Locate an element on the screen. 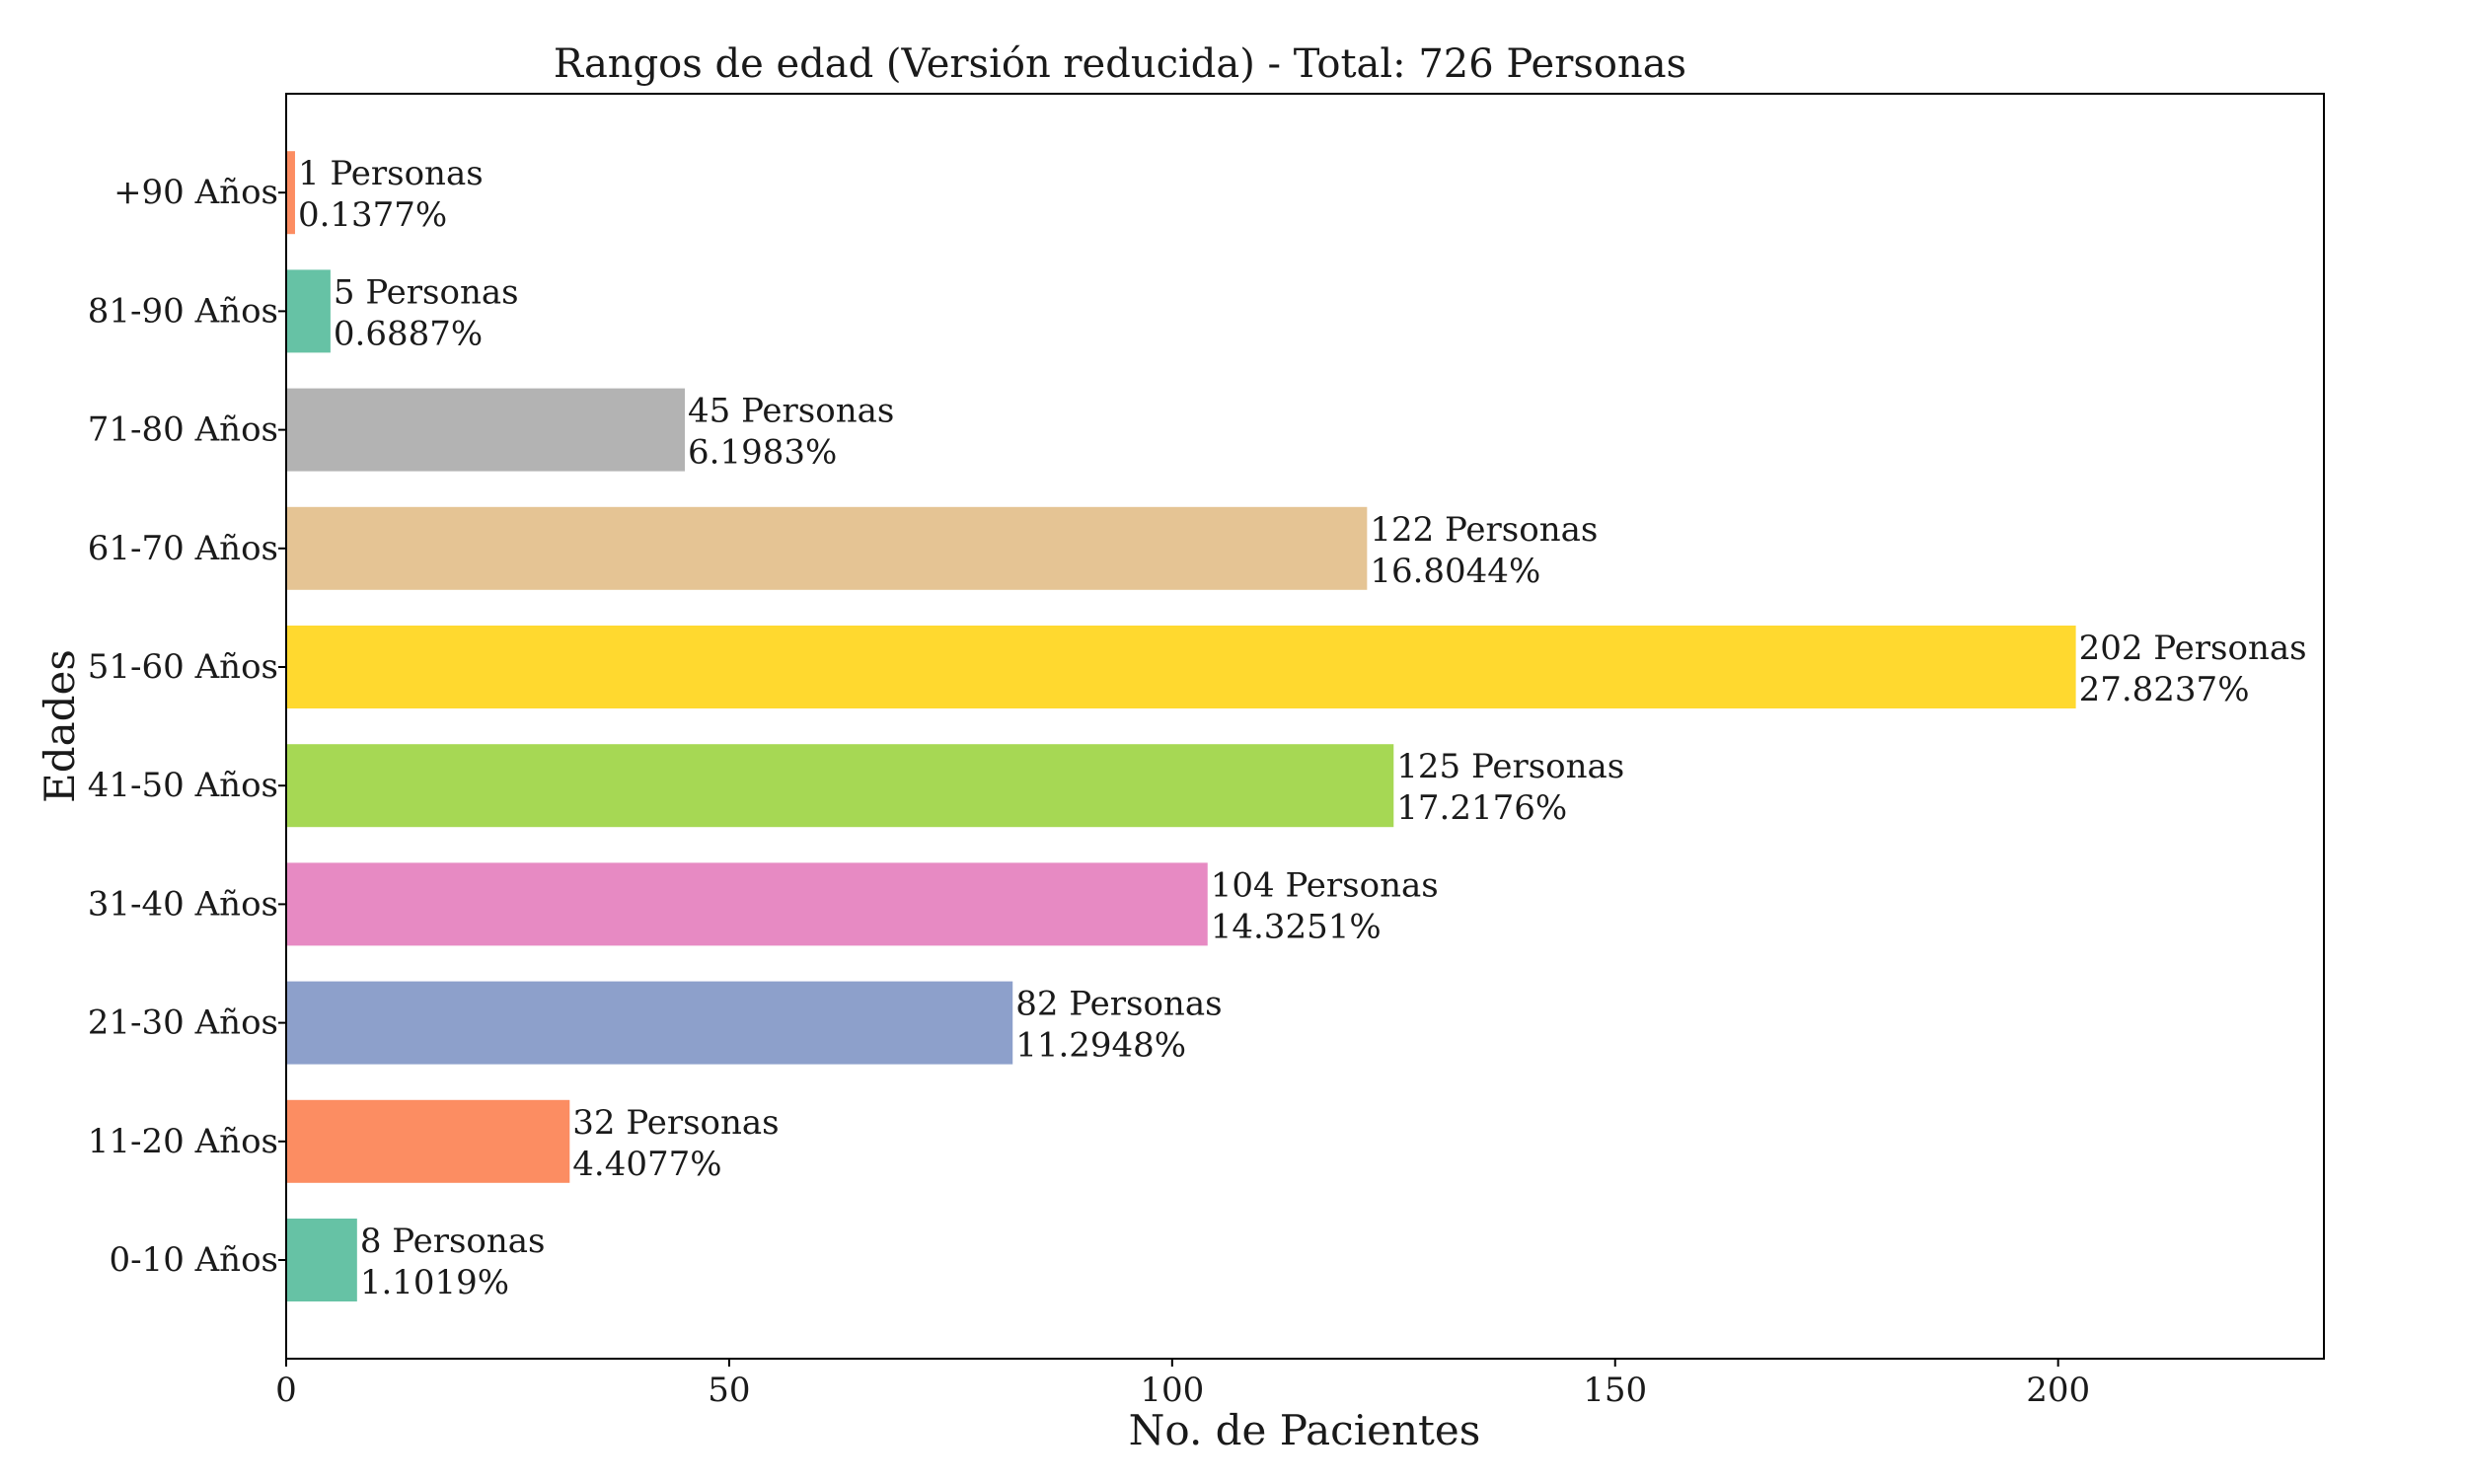  bar-percent-label: 27.8237% is located at coordinates (2164, 689).